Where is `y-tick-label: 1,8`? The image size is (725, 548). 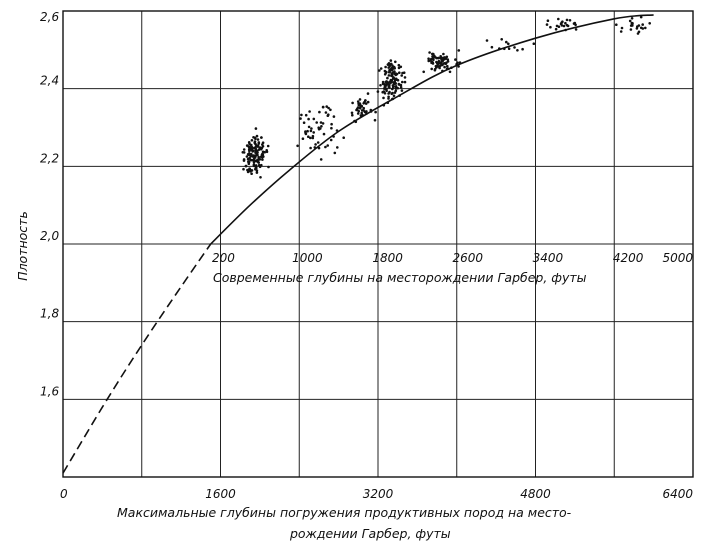
y-tick-label: 1,8 is located at coordinates (49, 314).